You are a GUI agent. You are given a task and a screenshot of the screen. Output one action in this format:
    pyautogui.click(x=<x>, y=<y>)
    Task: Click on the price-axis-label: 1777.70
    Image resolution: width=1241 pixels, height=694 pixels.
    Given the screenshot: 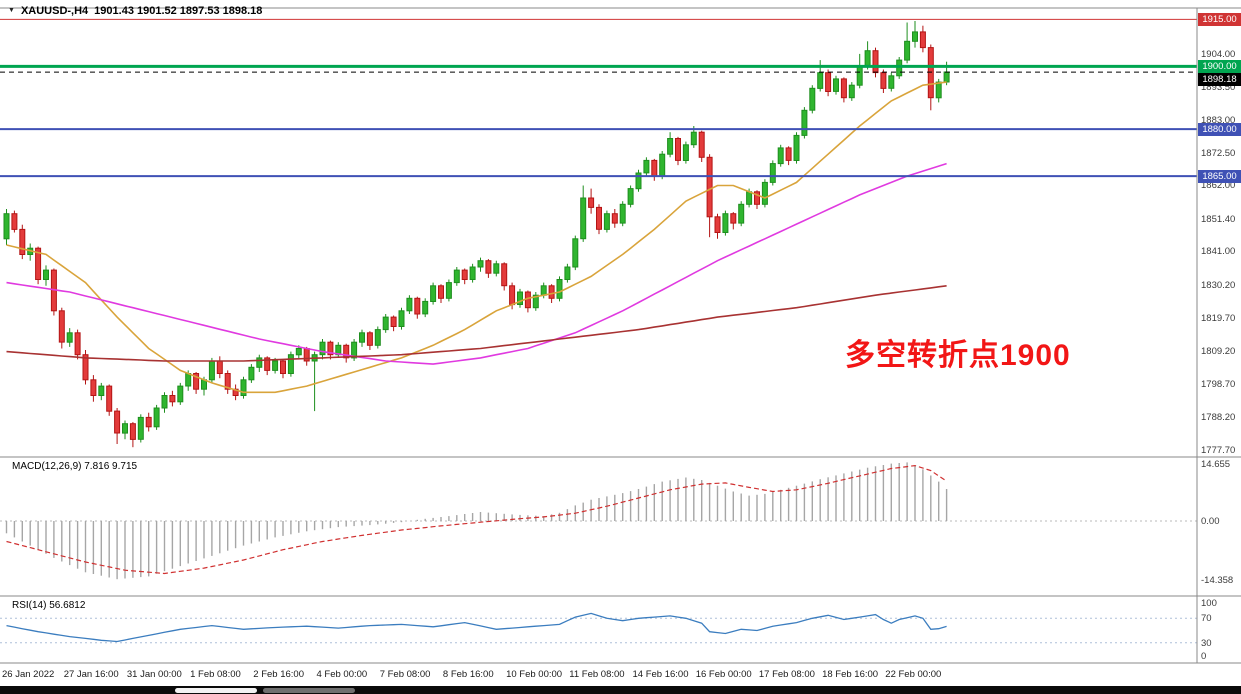 What is the action you would take?
    pyautogui.click(x=1218, y=450)
    